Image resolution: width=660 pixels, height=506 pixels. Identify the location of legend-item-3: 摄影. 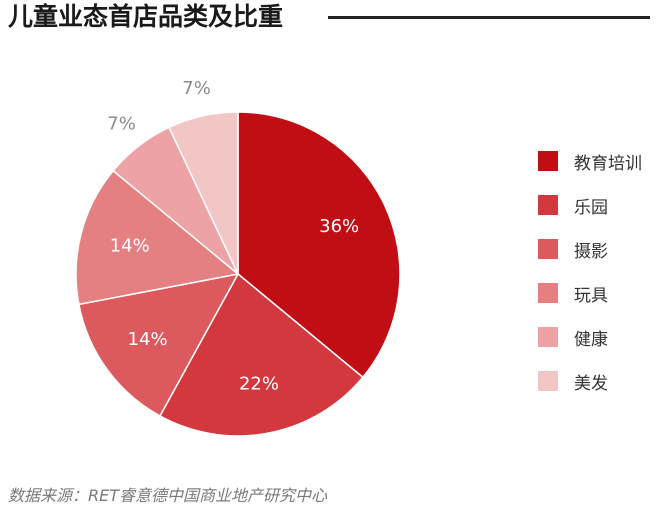
(573, 250).